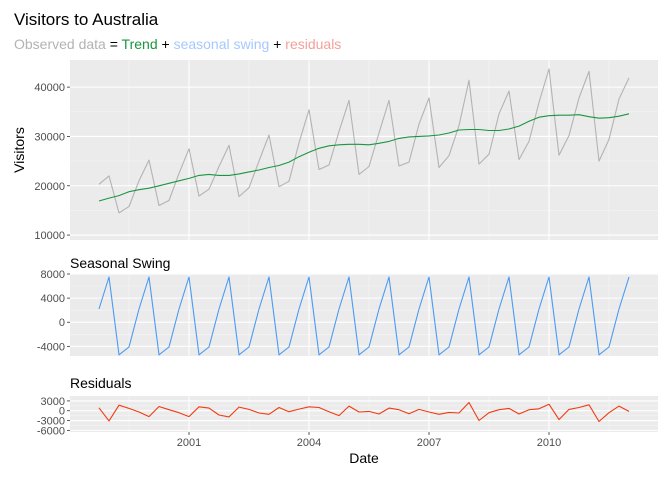 Image resolution: width=672 pixels, height=480 pixels. I want to click on subtitle-trend: Trend, so click(139, 44).